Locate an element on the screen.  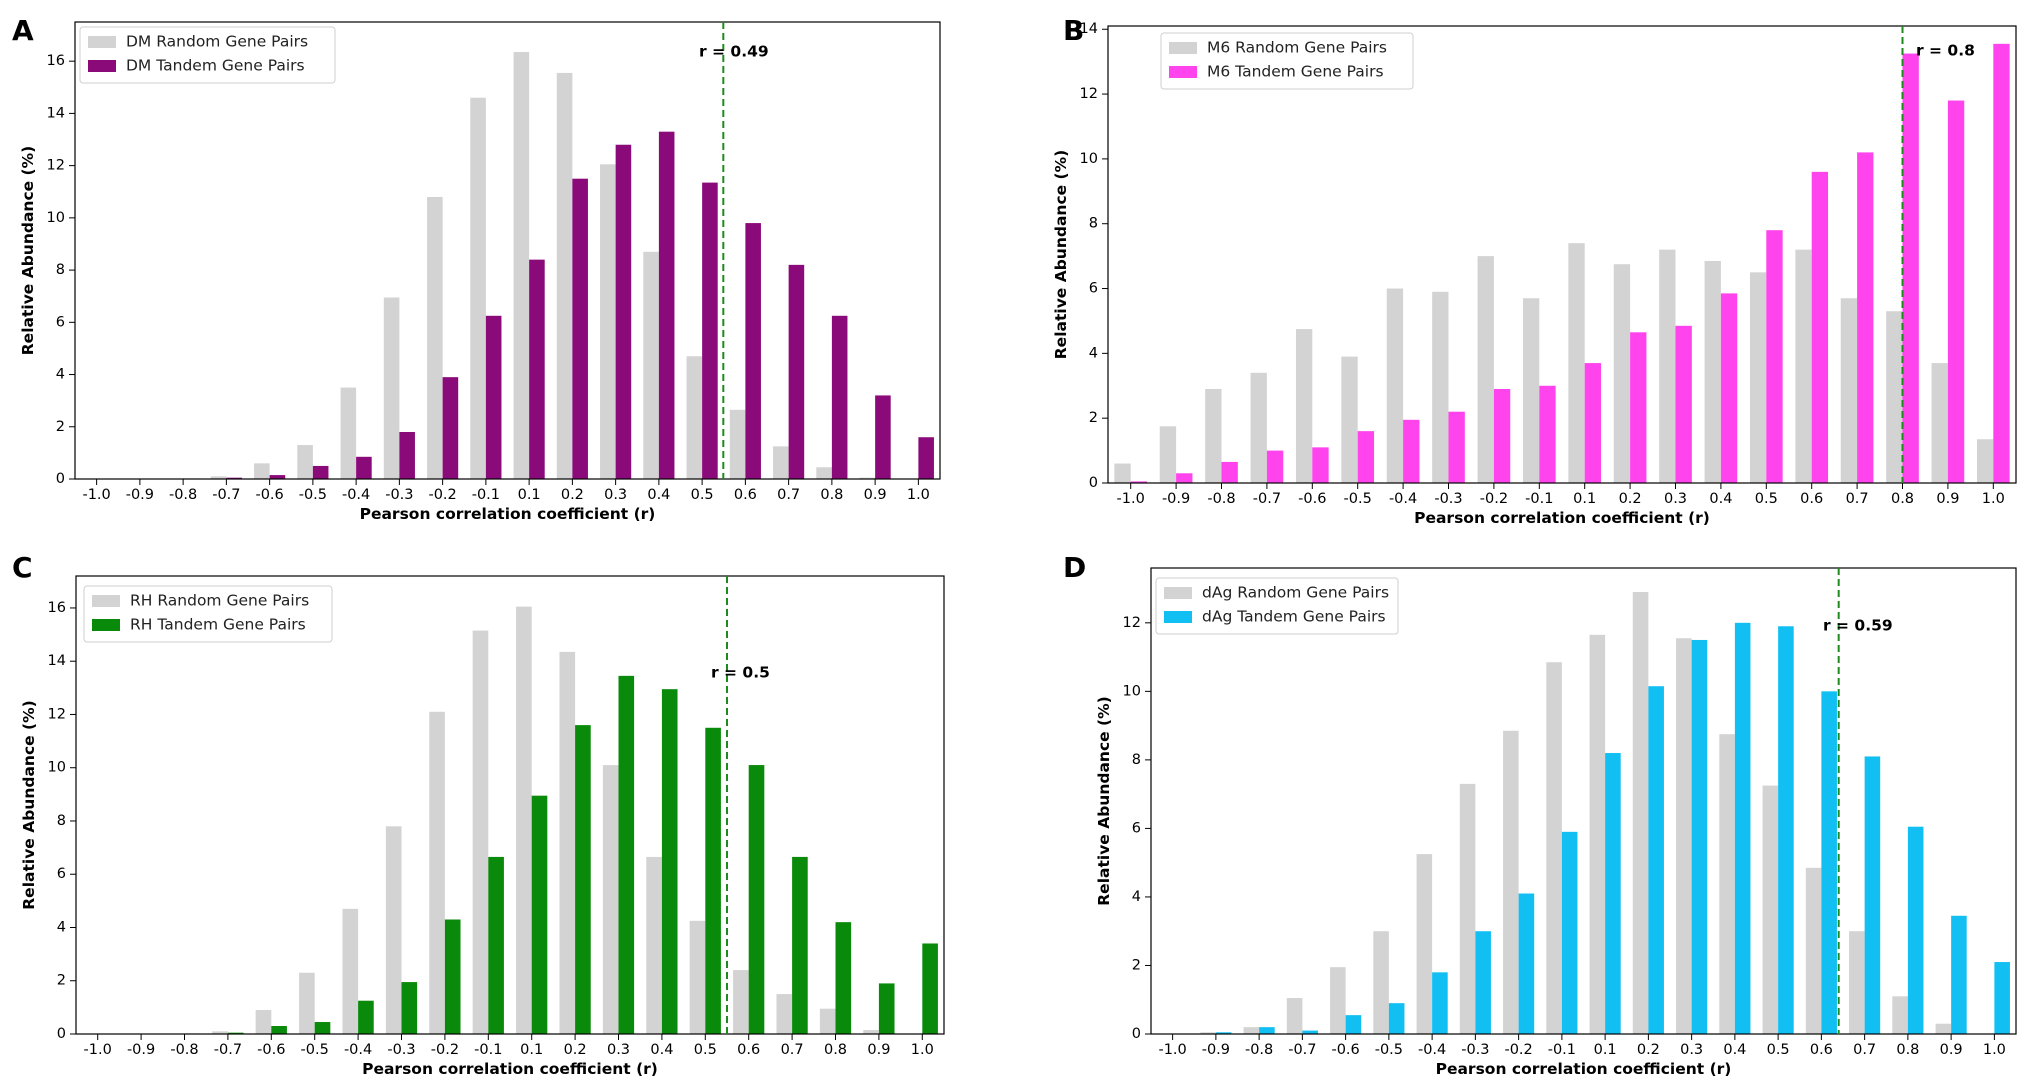
y-tick-label: 2 is located at coordinates (61, 981).